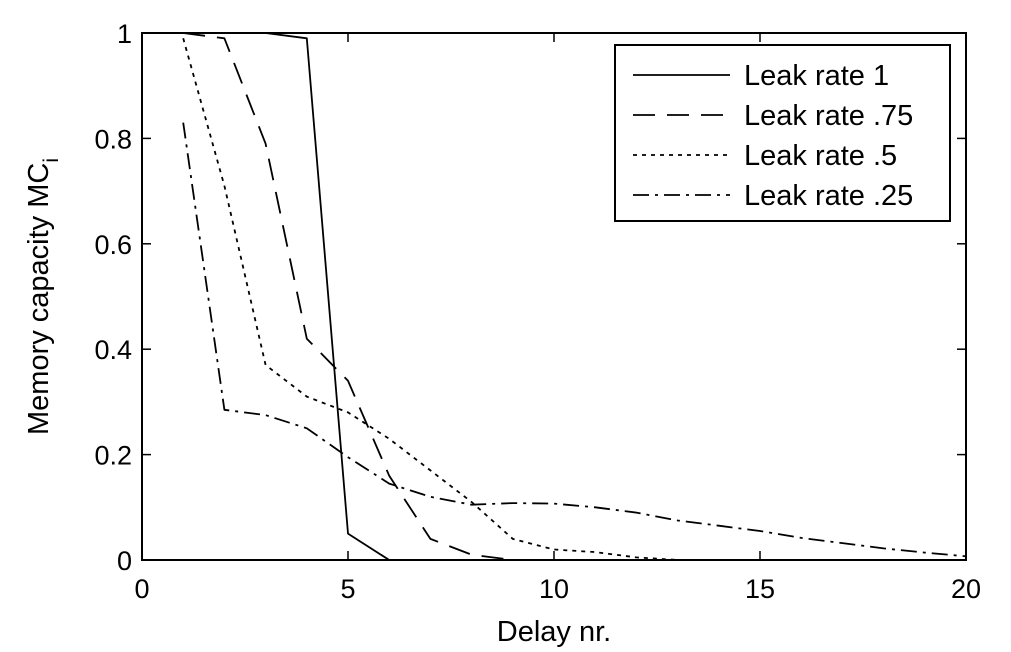  I want to click on legend-label: Leak rate .5, so click(820, 156).